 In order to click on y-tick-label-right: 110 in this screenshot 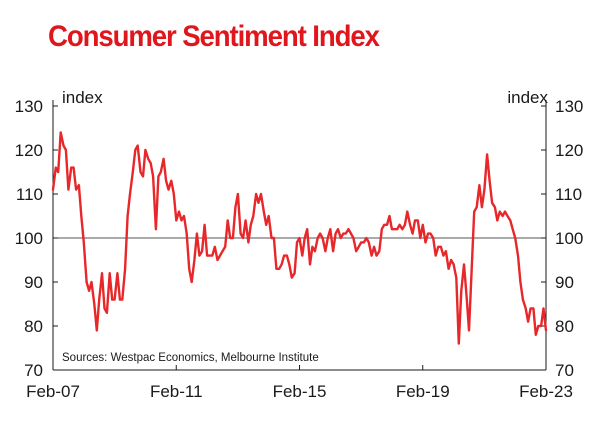, I will do `click(568, 194)`.